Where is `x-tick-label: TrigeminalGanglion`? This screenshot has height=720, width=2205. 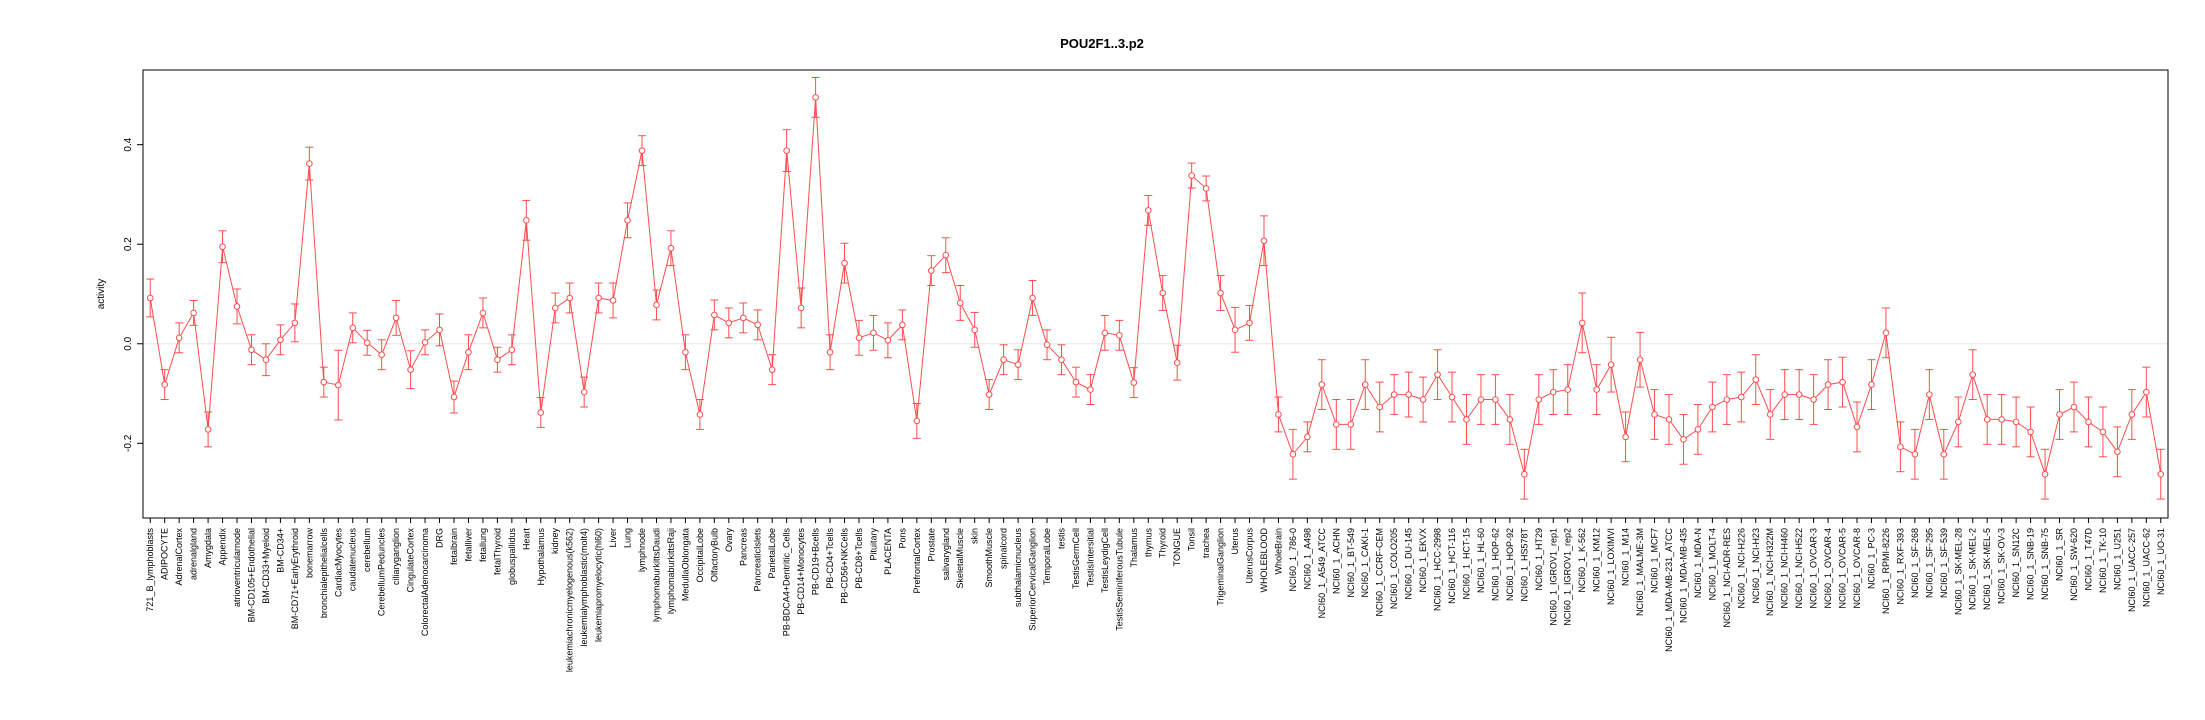
x-tick-label: TrigeminalGanglion is located at coordinates (1221, 567).